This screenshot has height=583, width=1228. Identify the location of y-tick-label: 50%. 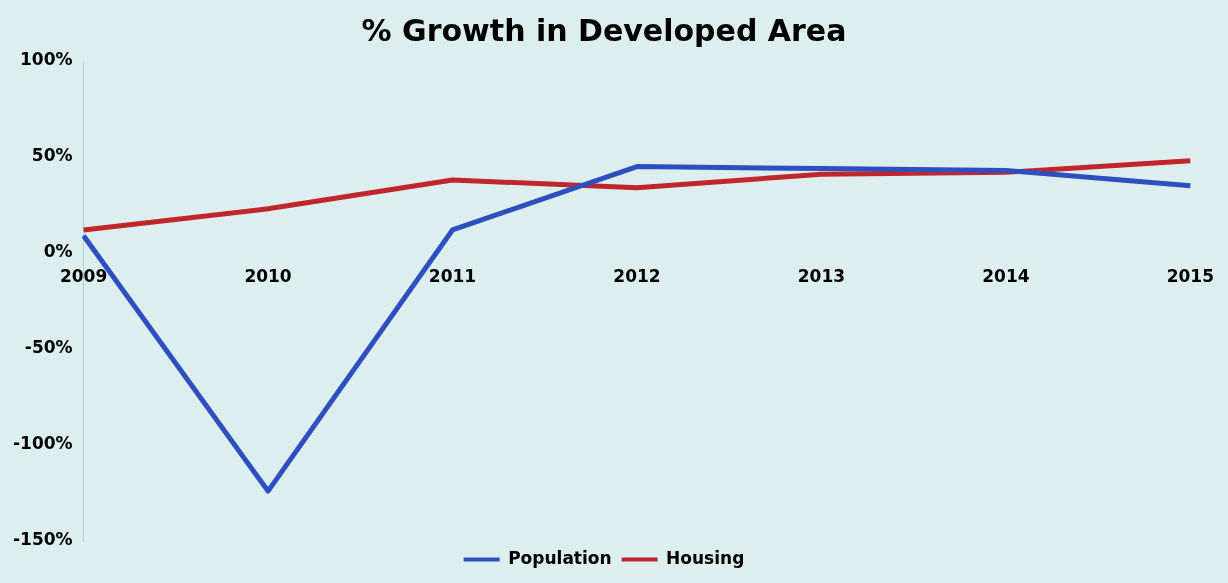
(52, 155).